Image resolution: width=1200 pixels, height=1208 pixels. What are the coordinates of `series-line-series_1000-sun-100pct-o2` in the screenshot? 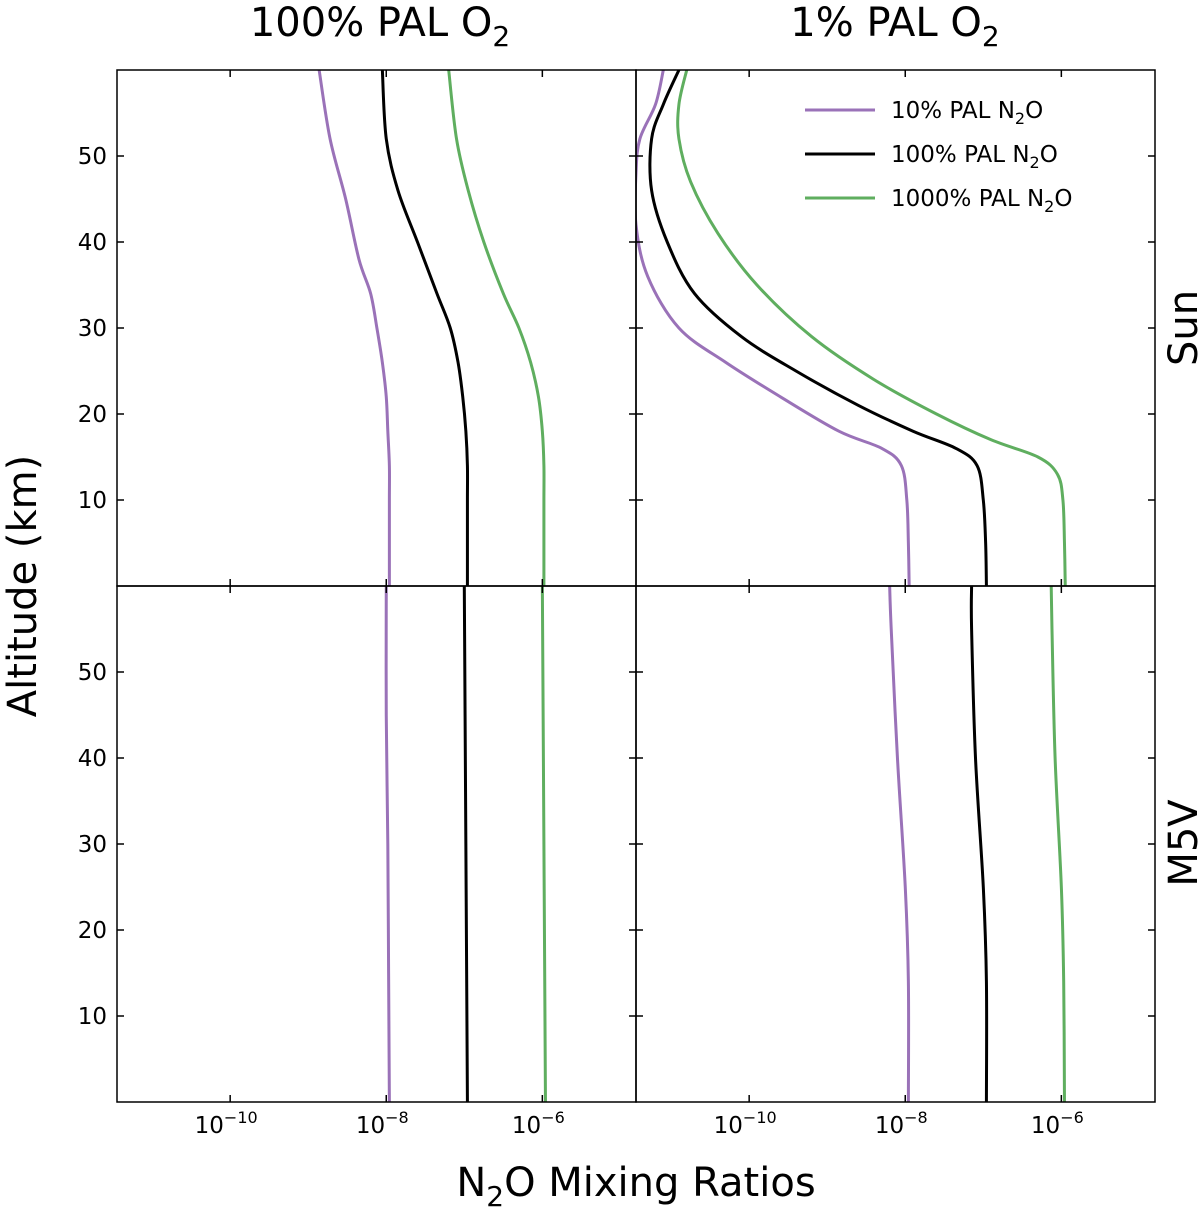 It's located at (496, 328).